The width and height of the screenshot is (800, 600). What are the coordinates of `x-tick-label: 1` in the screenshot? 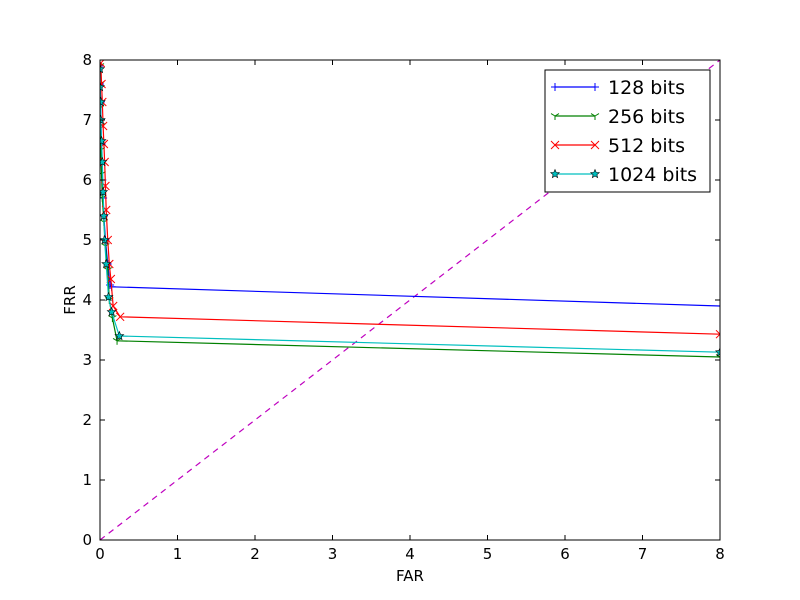 It's located at (178, 554).